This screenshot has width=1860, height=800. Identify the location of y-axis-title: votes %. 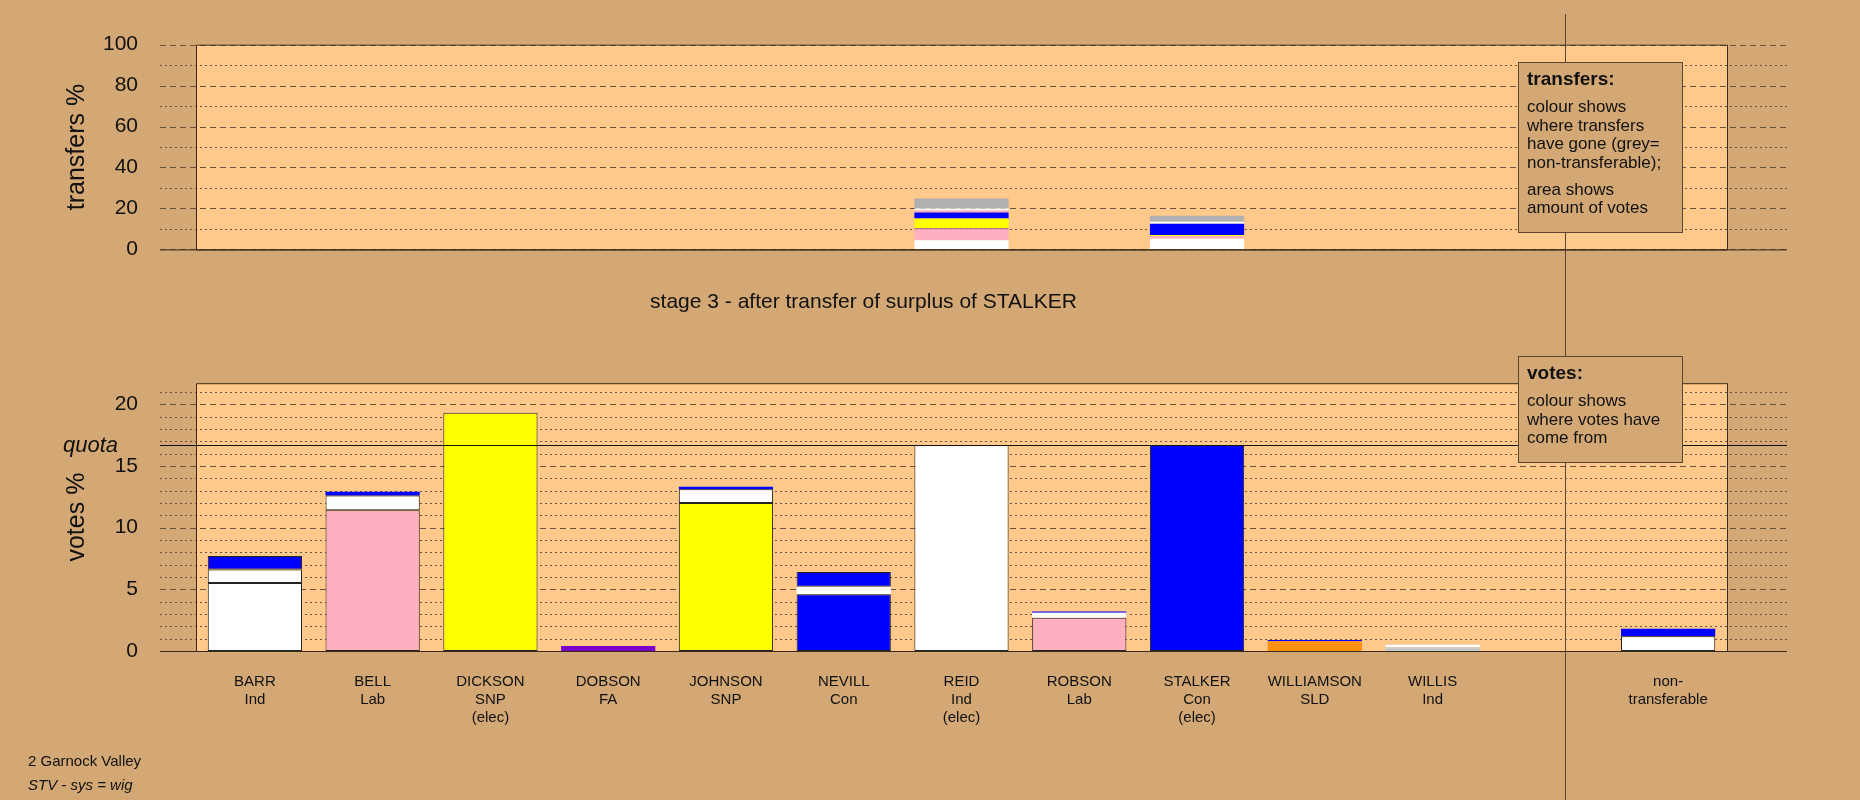
(74, 517).